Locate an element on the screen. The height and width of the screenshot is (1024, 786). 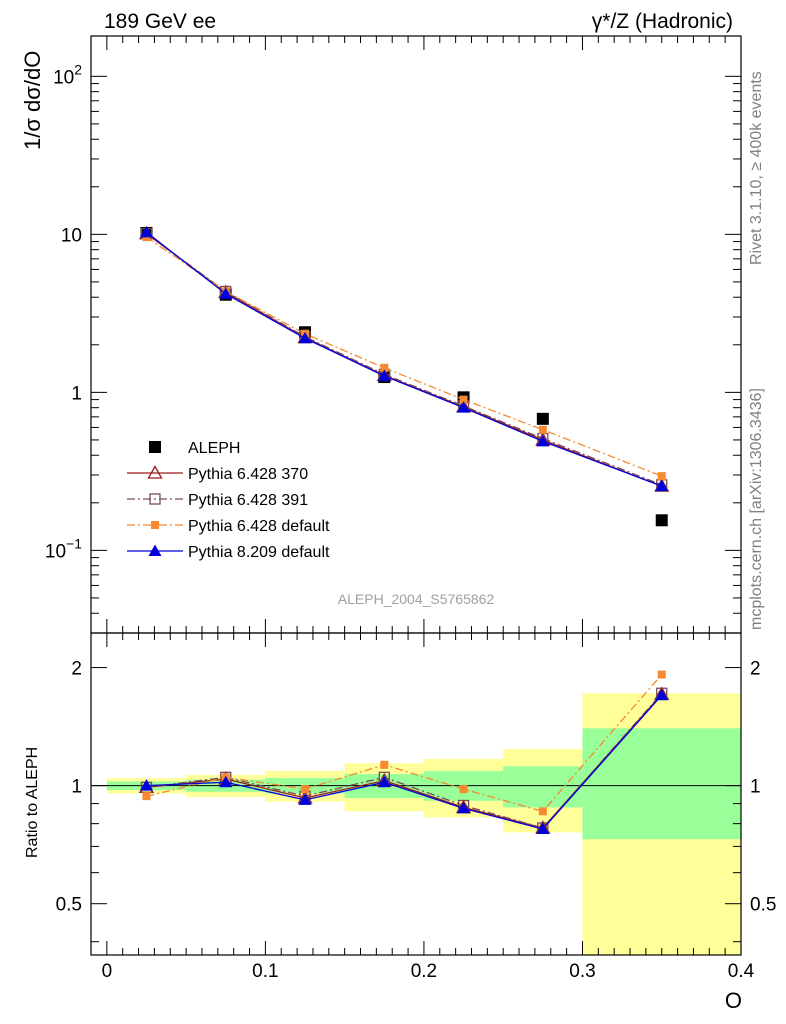
x-tick-label: 0.2 is located at coordinates (424, 971).